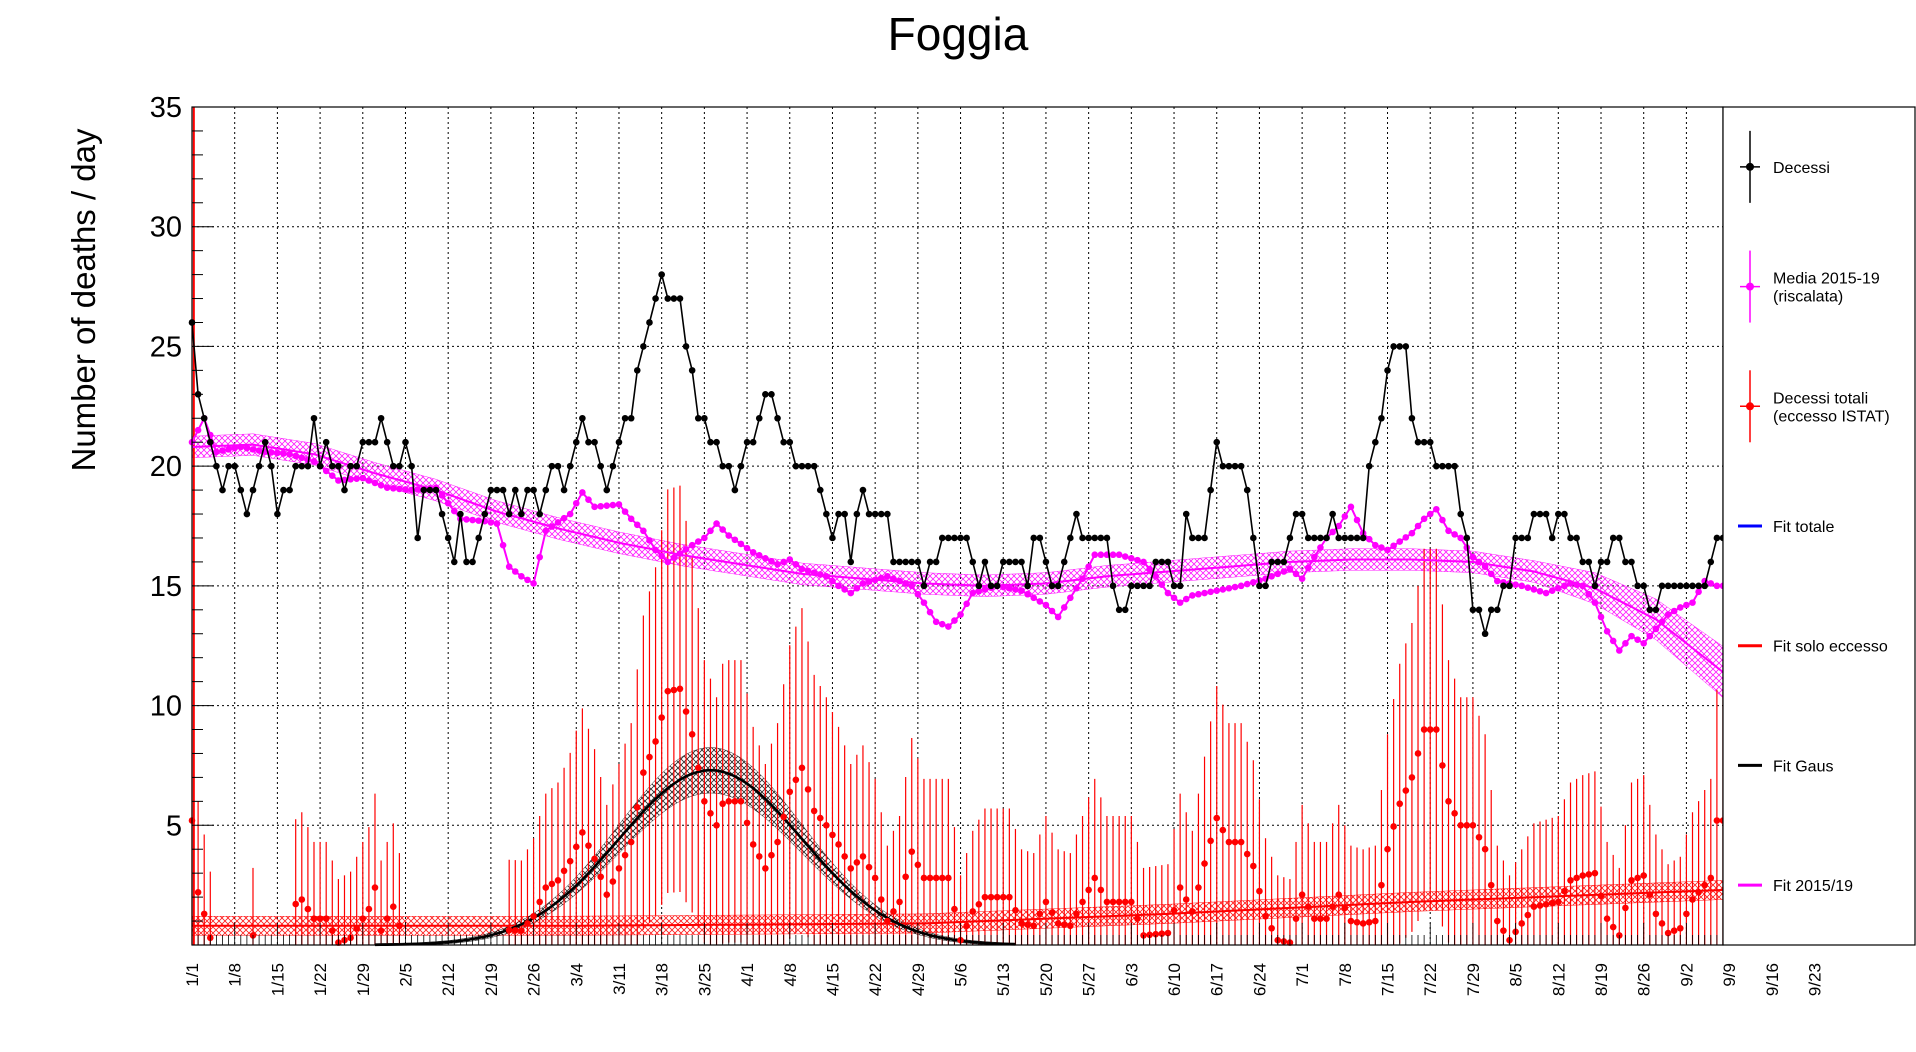  I want to click on legend-label: Fit totale, so click(1803, 527).